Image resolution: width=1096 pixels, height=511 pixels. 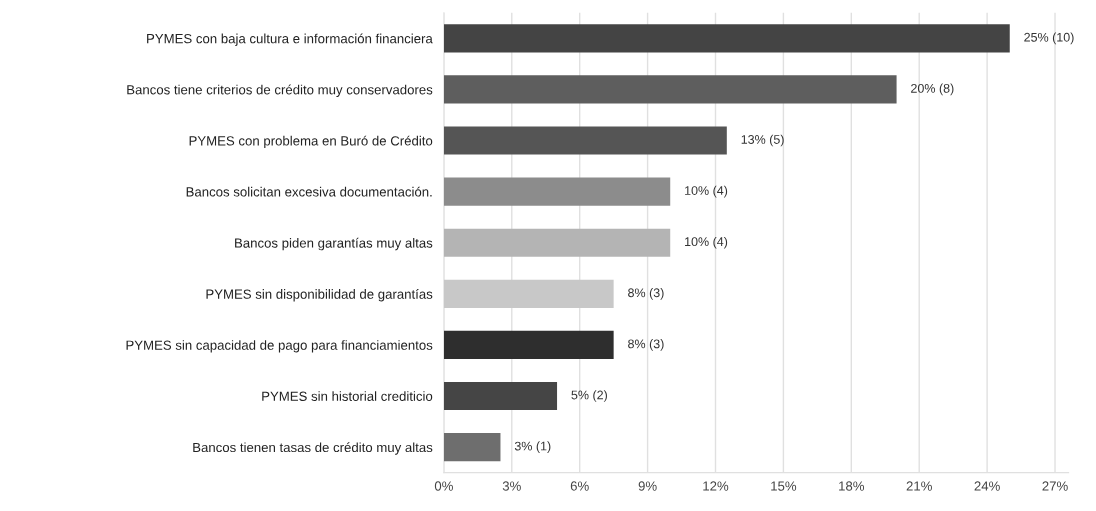 I want to click on x-tick-label: 9%, so click(x=647, y=486).